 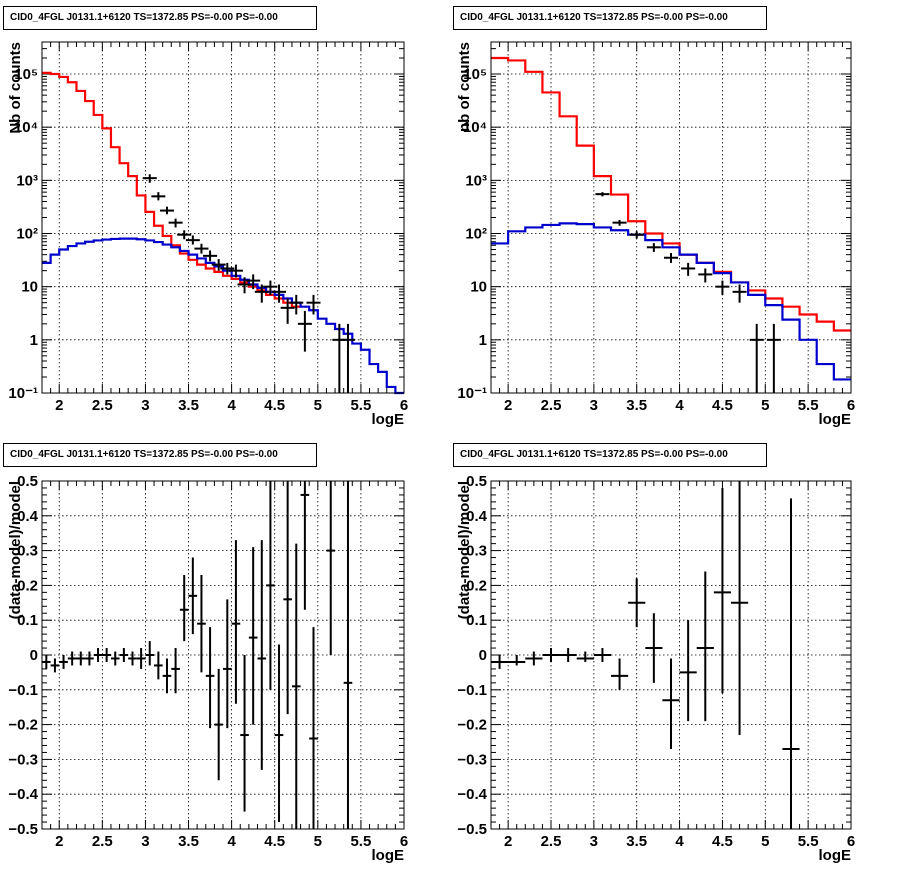 What do you see at coordinates (464, 87) in the screenshot?
I see `y-axis-label: nb of counts` at bounding box center [464, 87].